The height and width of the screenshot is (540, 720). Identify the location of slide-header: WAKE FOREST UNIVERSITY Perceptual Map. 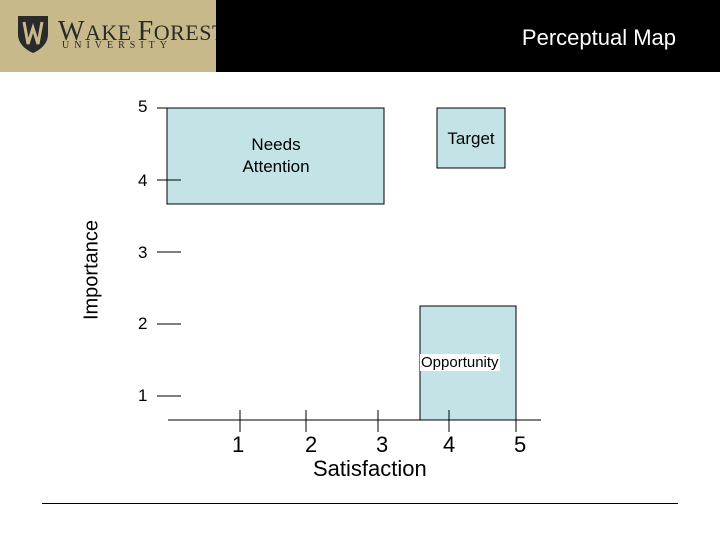
(360, 36).